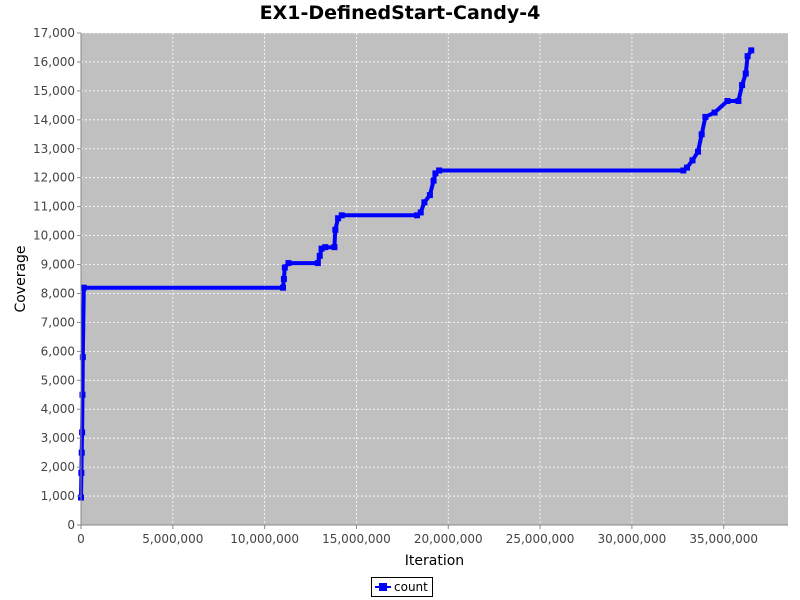  What do you see at coordinates (58, 496) in the screenshot?
I see `y-tick-label: 1,000` at bounding box center [58, 496].